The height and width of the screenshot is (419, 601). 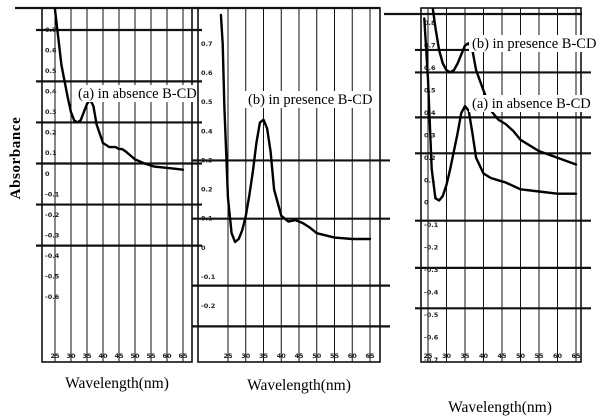 I want to click on y-tick-label: 0.8, so click(x=430, y=23).